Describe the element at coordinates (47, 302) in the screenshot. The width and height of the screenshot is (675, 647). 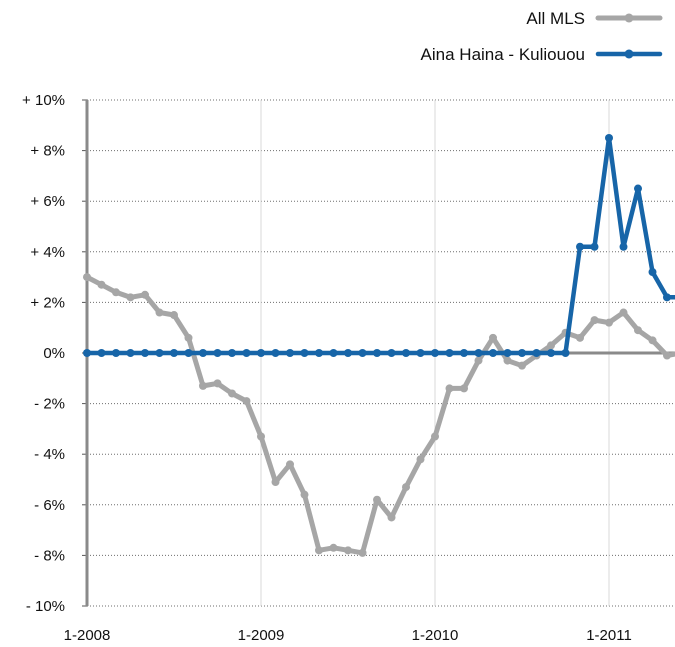
I see `y-tick-label: + 2%` at that location.